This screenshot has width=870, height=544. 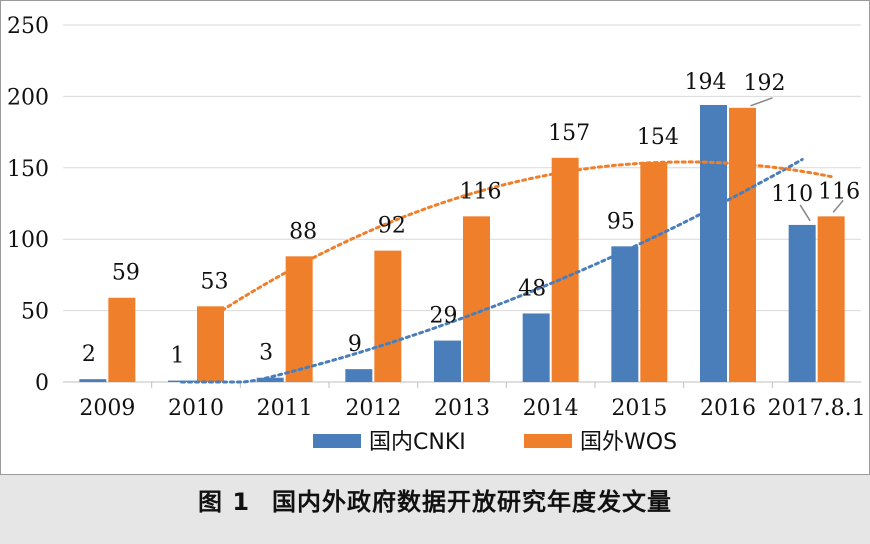 I want to click on data-label-cnki: 3, so click(x=266, y=353).